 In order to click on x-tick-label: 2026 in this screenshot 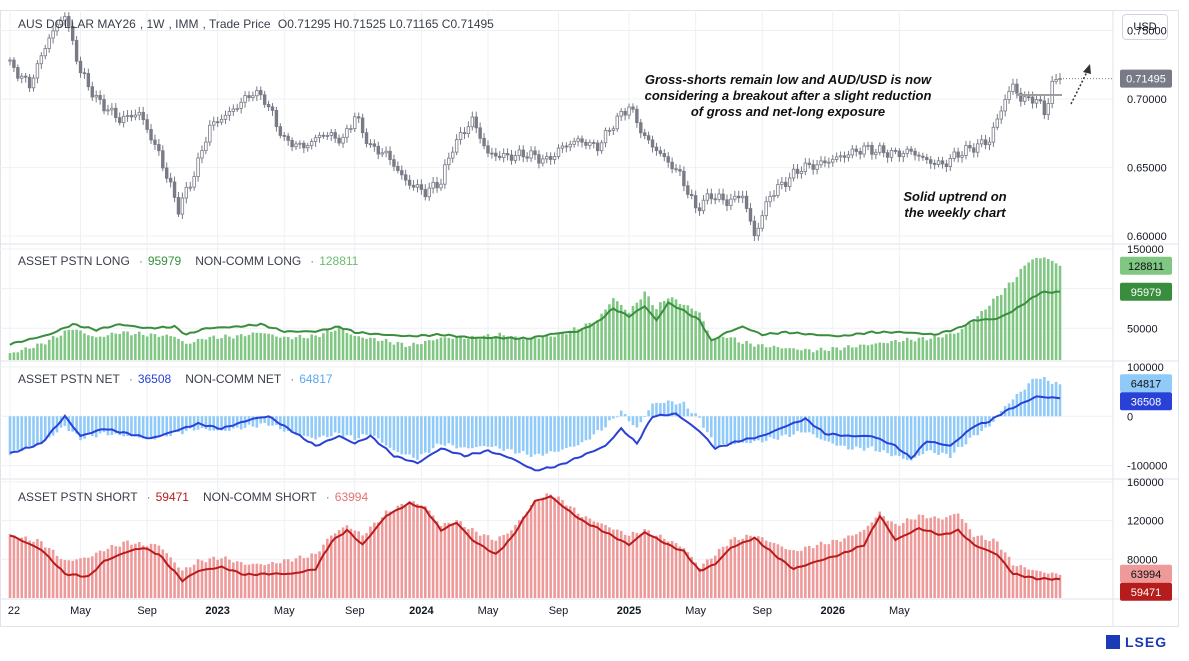, I will do `click(833, 611)`.